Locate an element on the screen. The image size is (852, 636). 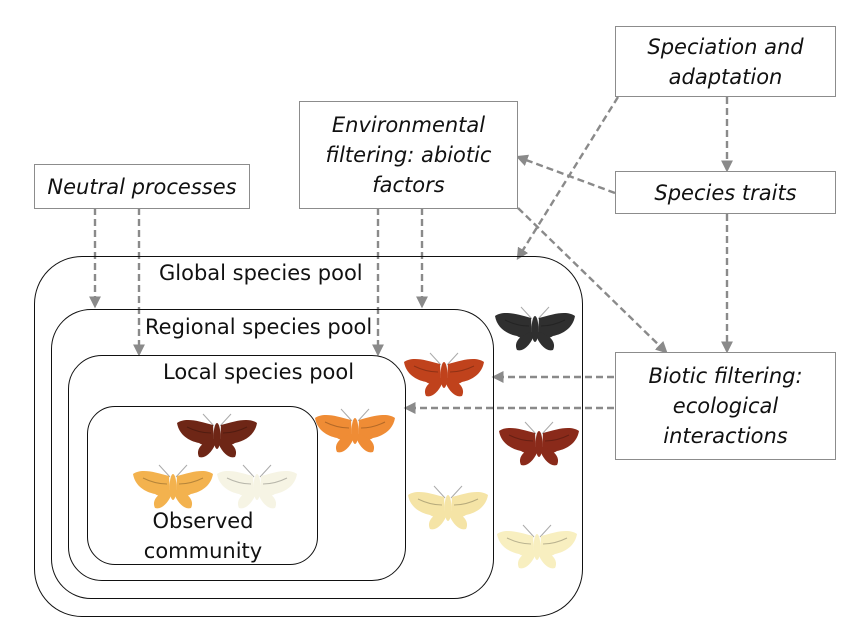
local-species-pool is located at coordinates (237, 468).